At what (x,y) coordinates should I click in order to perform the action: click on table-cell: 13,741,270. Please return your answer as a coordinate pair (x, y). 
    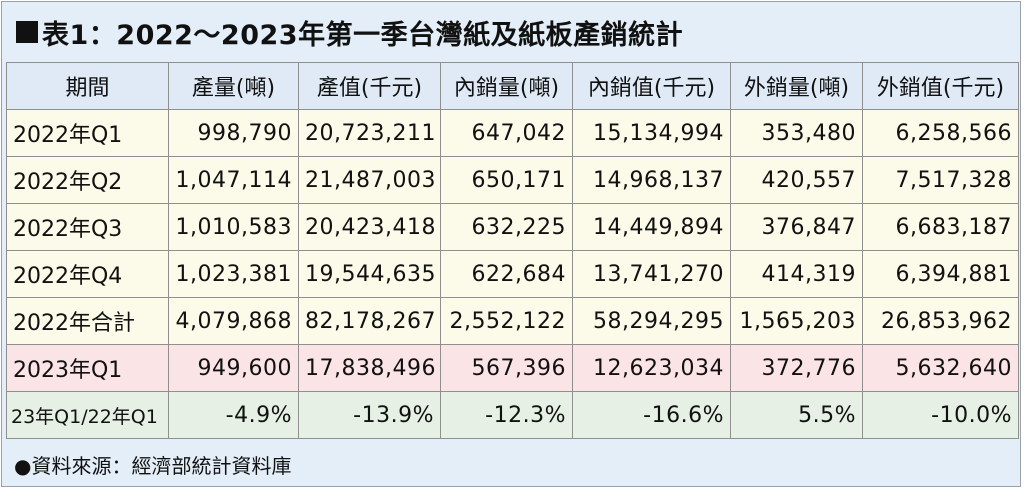
    Looking at the image, I should click on (651, 274).